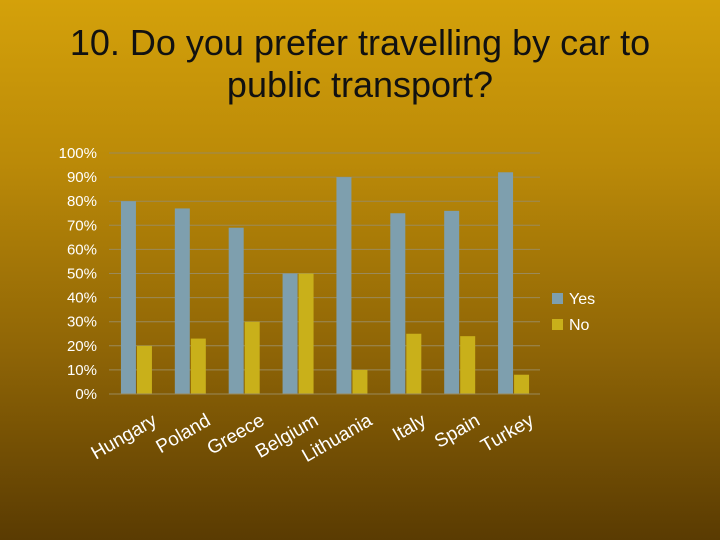 Image resolution: width=720 pixels, height=540 pixels. Describe the element at coordinates (468, 365) in the screenshot. I see `bar-no-spain` at that location.